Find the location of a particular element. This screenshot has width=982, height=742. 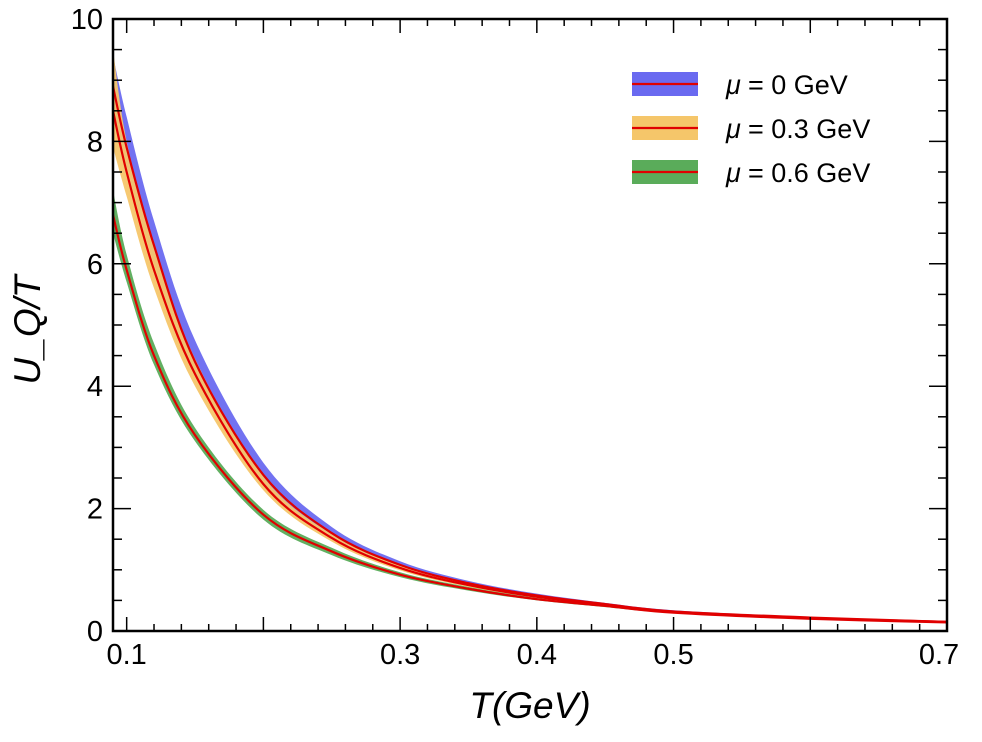

legend-label-mu-0-6: = 0.6 GeV is located at coordinates (809, 173).